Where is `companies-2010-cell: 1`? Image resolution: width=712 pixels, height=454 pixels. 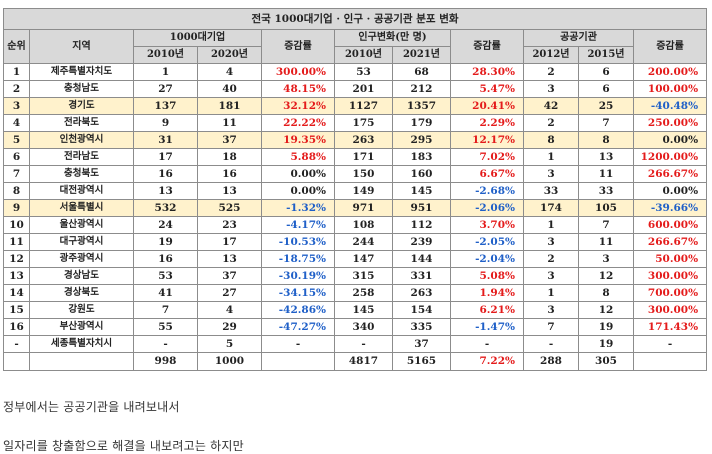
companies-2010-cell: 1 is located at coordinates (165, 72).